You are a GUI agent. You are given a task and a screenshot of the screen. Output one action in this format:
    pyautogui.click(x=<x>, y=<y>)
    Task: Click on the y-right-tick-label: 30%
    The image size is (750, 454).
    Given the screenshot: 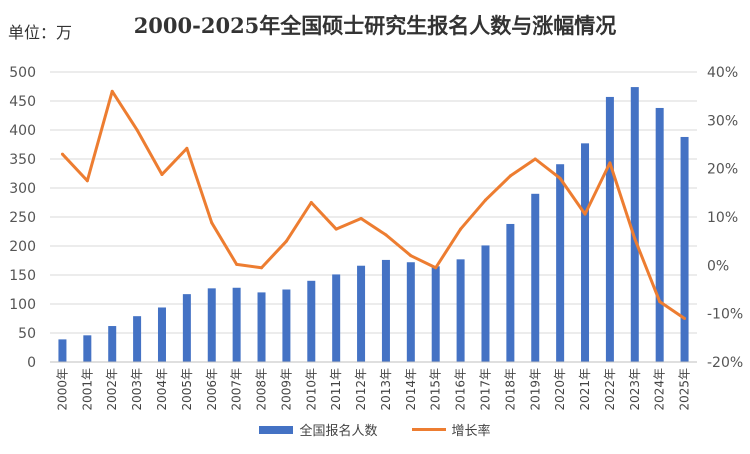 What is the action you would take?
    pyautogui.click(x=722, y=121)
    